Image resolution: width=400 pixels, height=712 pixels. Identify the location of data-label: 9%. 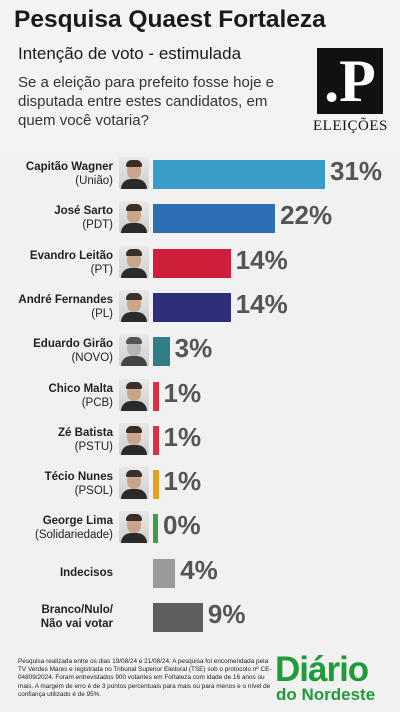
(226, 614).